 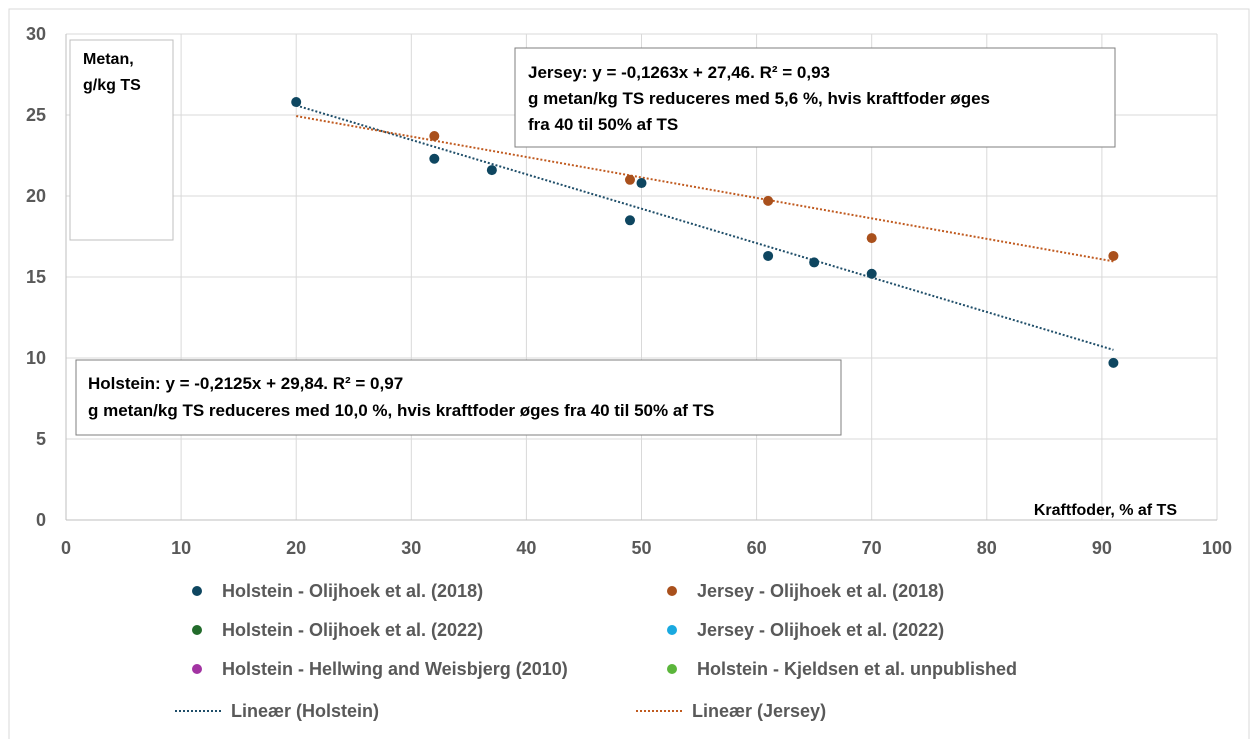 I want to click on y-tick-label: 15, so click(x=36, y=277).